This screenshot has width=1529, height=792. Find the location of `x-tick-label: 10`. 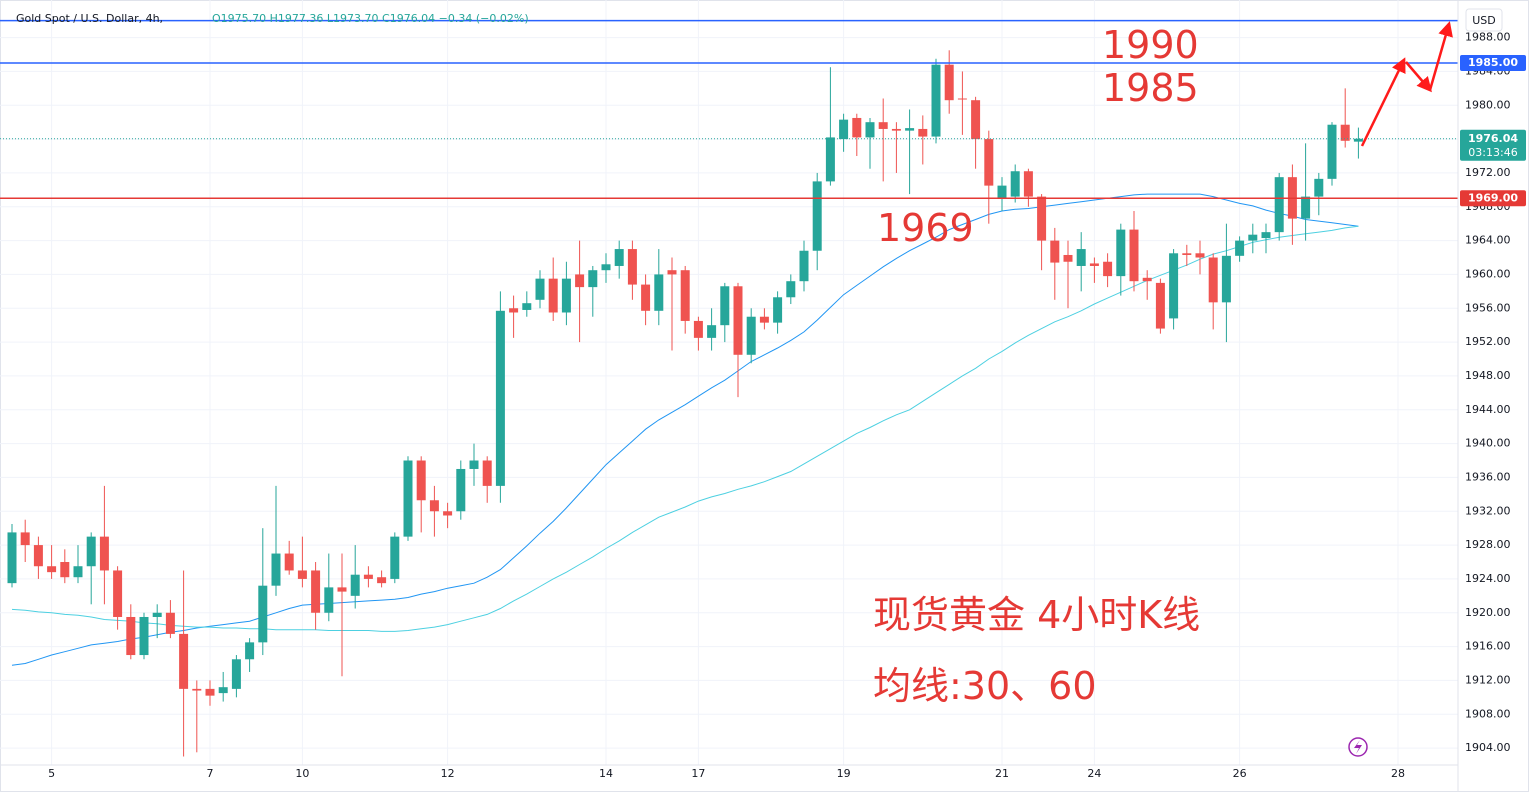

x-tick-label: 10 is located at coordinates (302, 773).